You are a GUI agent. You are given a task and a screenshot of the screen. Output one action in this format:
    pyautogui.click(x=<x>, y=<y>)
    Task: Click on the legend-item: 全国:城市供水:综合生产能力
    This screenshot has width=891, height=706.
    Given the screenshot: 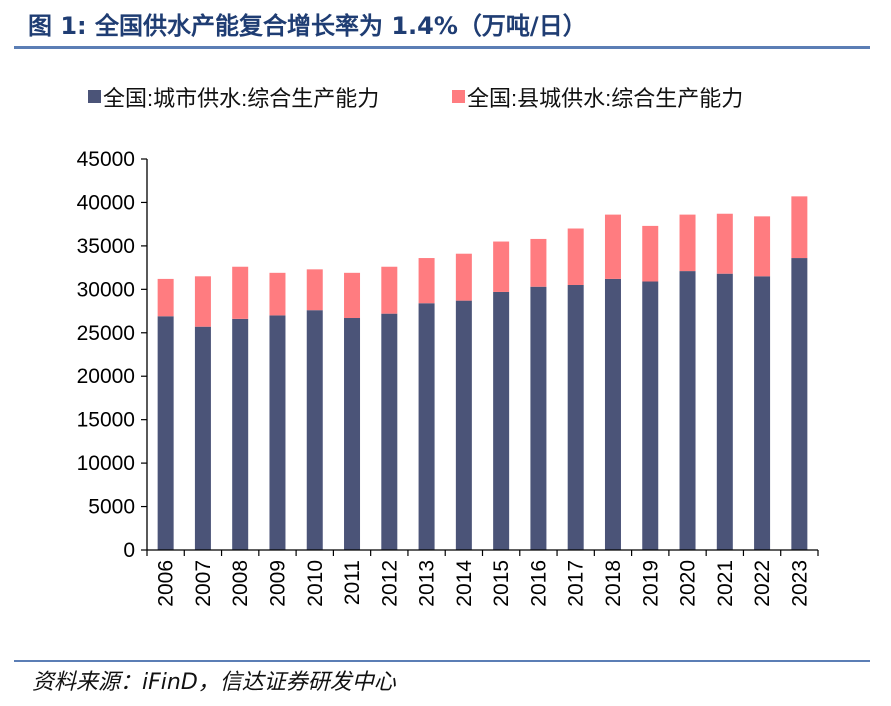 What is the action you would take?
    pyautogui.click(x=233, y=98)
    